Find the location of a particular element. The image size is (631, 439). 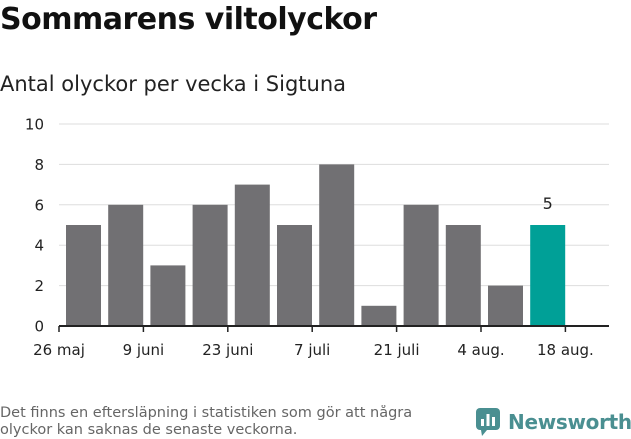

data-label: 5 is located at coordinates (548, 203).